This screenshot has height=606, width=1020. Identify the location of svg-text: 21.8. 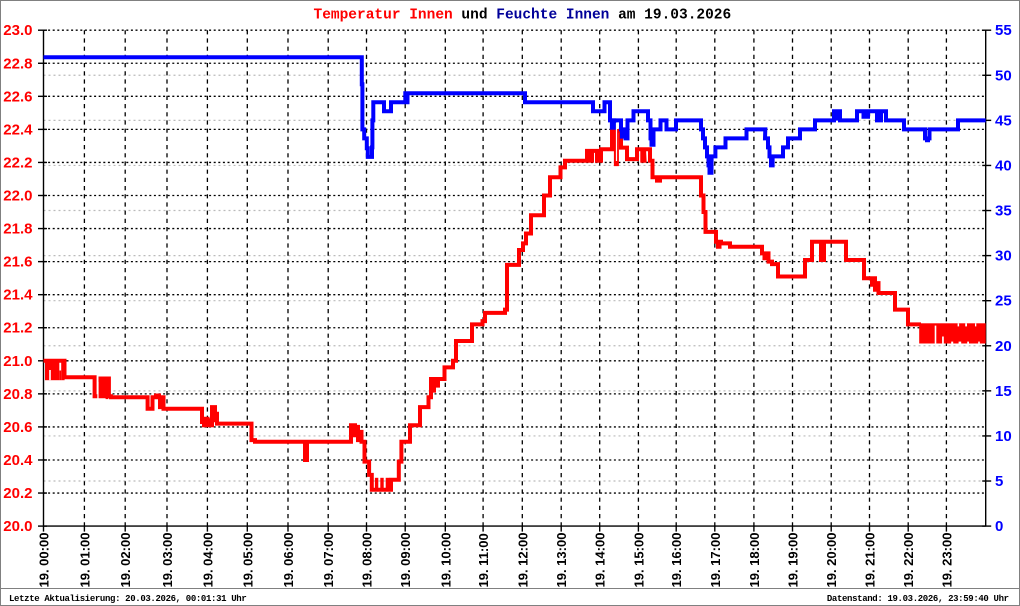
(17, 229).